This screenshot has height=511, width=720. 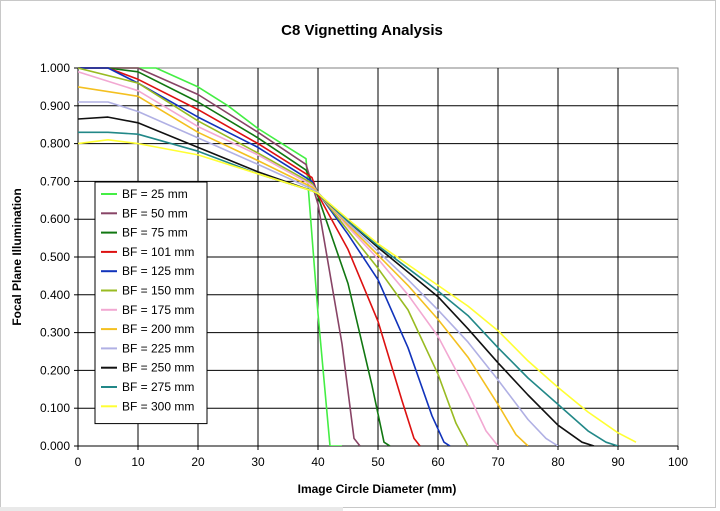 I want to click on y-tick-label: 0.500, so click(x=55, y=257).